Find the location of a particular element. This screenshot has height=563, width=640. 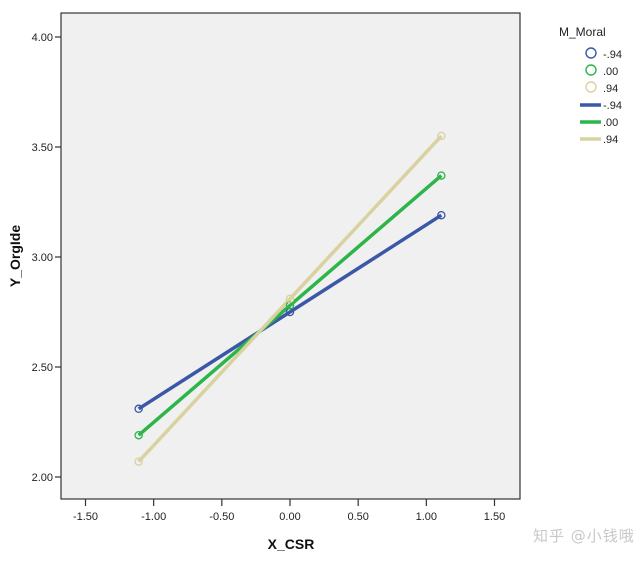

legend: M_Moral -.94 .00 .94 -.94 .00 .94 is located at coordinates (590, 85).